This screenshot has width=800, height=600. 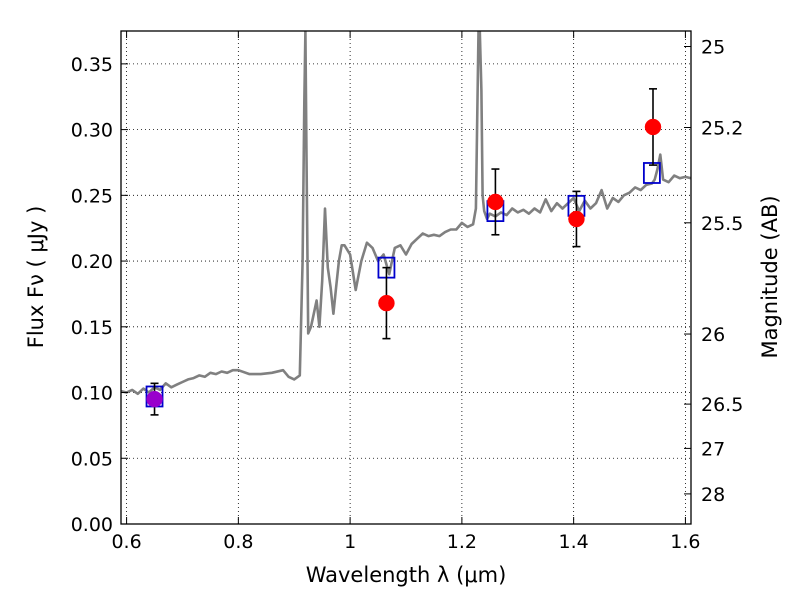 What do you see at coordinates (238, 542) in the screenshot?
I see `x-tick-label: 0.8` at bounding box center [238, 542].